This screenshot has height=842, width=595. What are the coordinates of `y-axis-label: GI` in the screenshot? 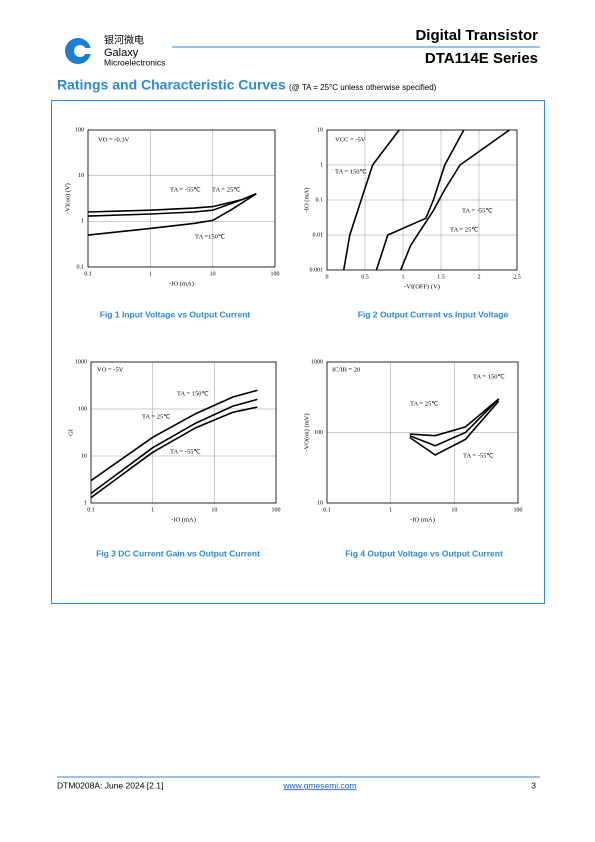 It's located at (70, 432).